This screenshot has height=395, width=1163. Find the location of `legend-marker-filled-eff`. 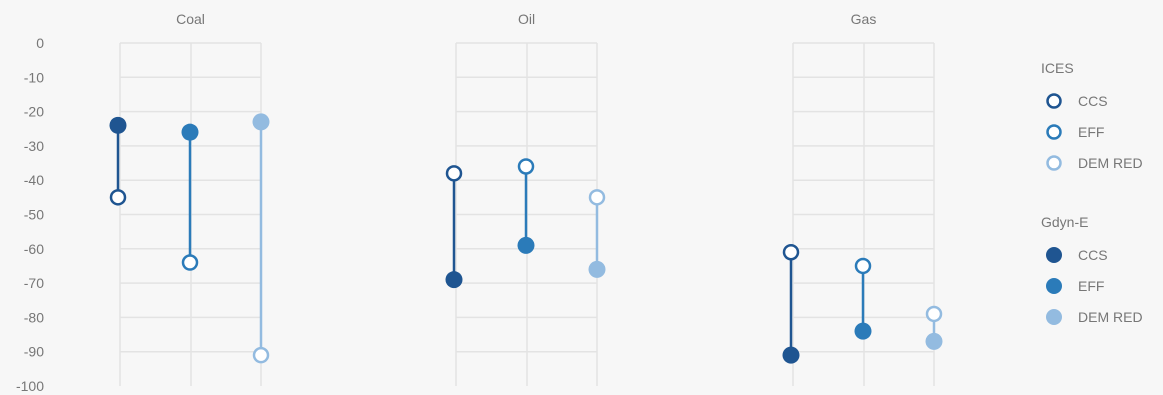

legend-marker-filled-eff is located at coordinates (1054, 286).